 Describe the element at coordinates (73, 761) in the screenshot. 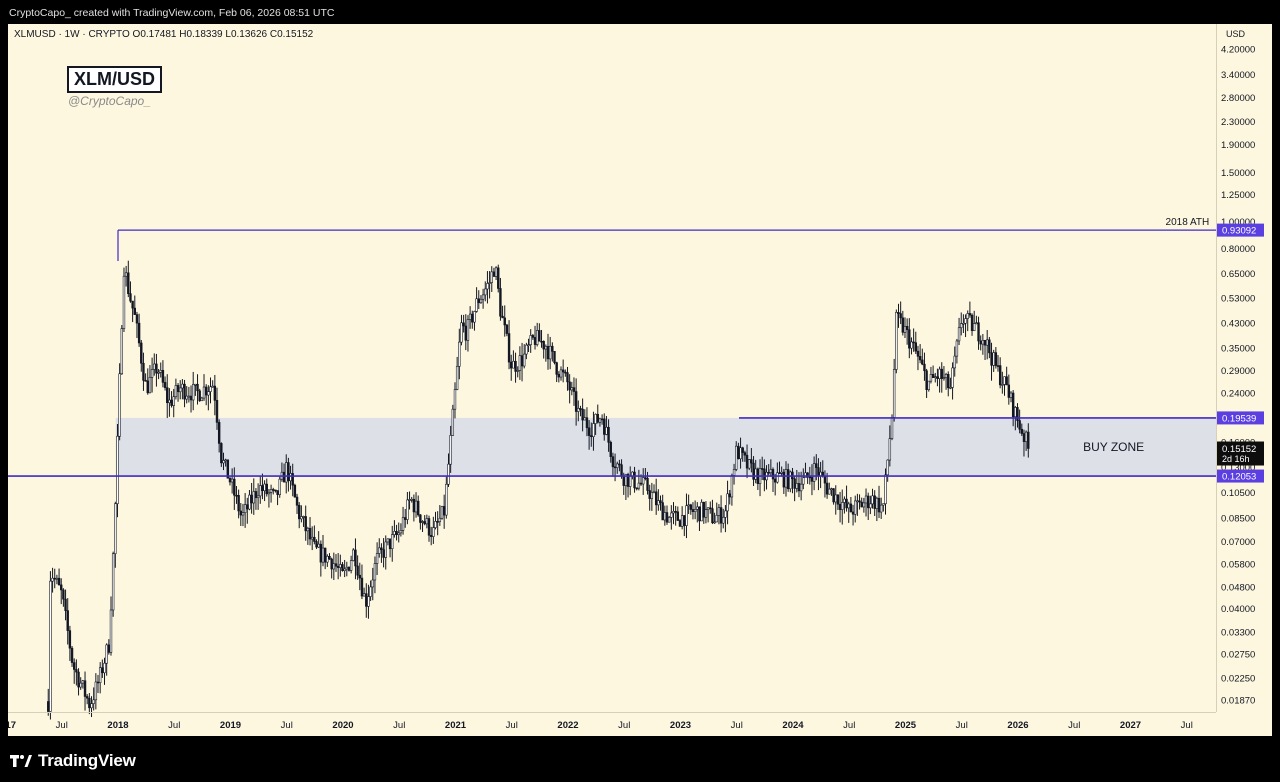

I see `tradingview-logo: TradingView` at that location.